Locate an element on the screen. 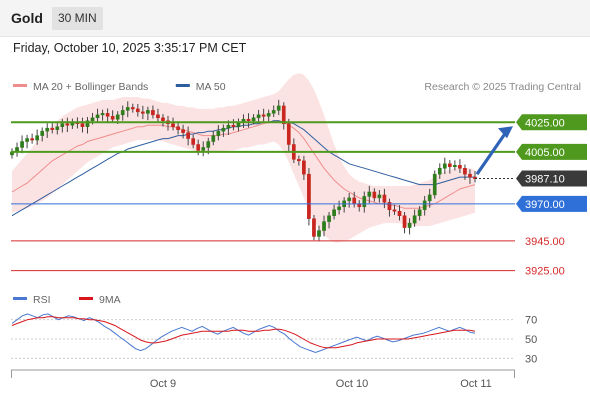 This screenshot has width=590, height=400. legend-label: RSI is located at coordinates (42, 300).